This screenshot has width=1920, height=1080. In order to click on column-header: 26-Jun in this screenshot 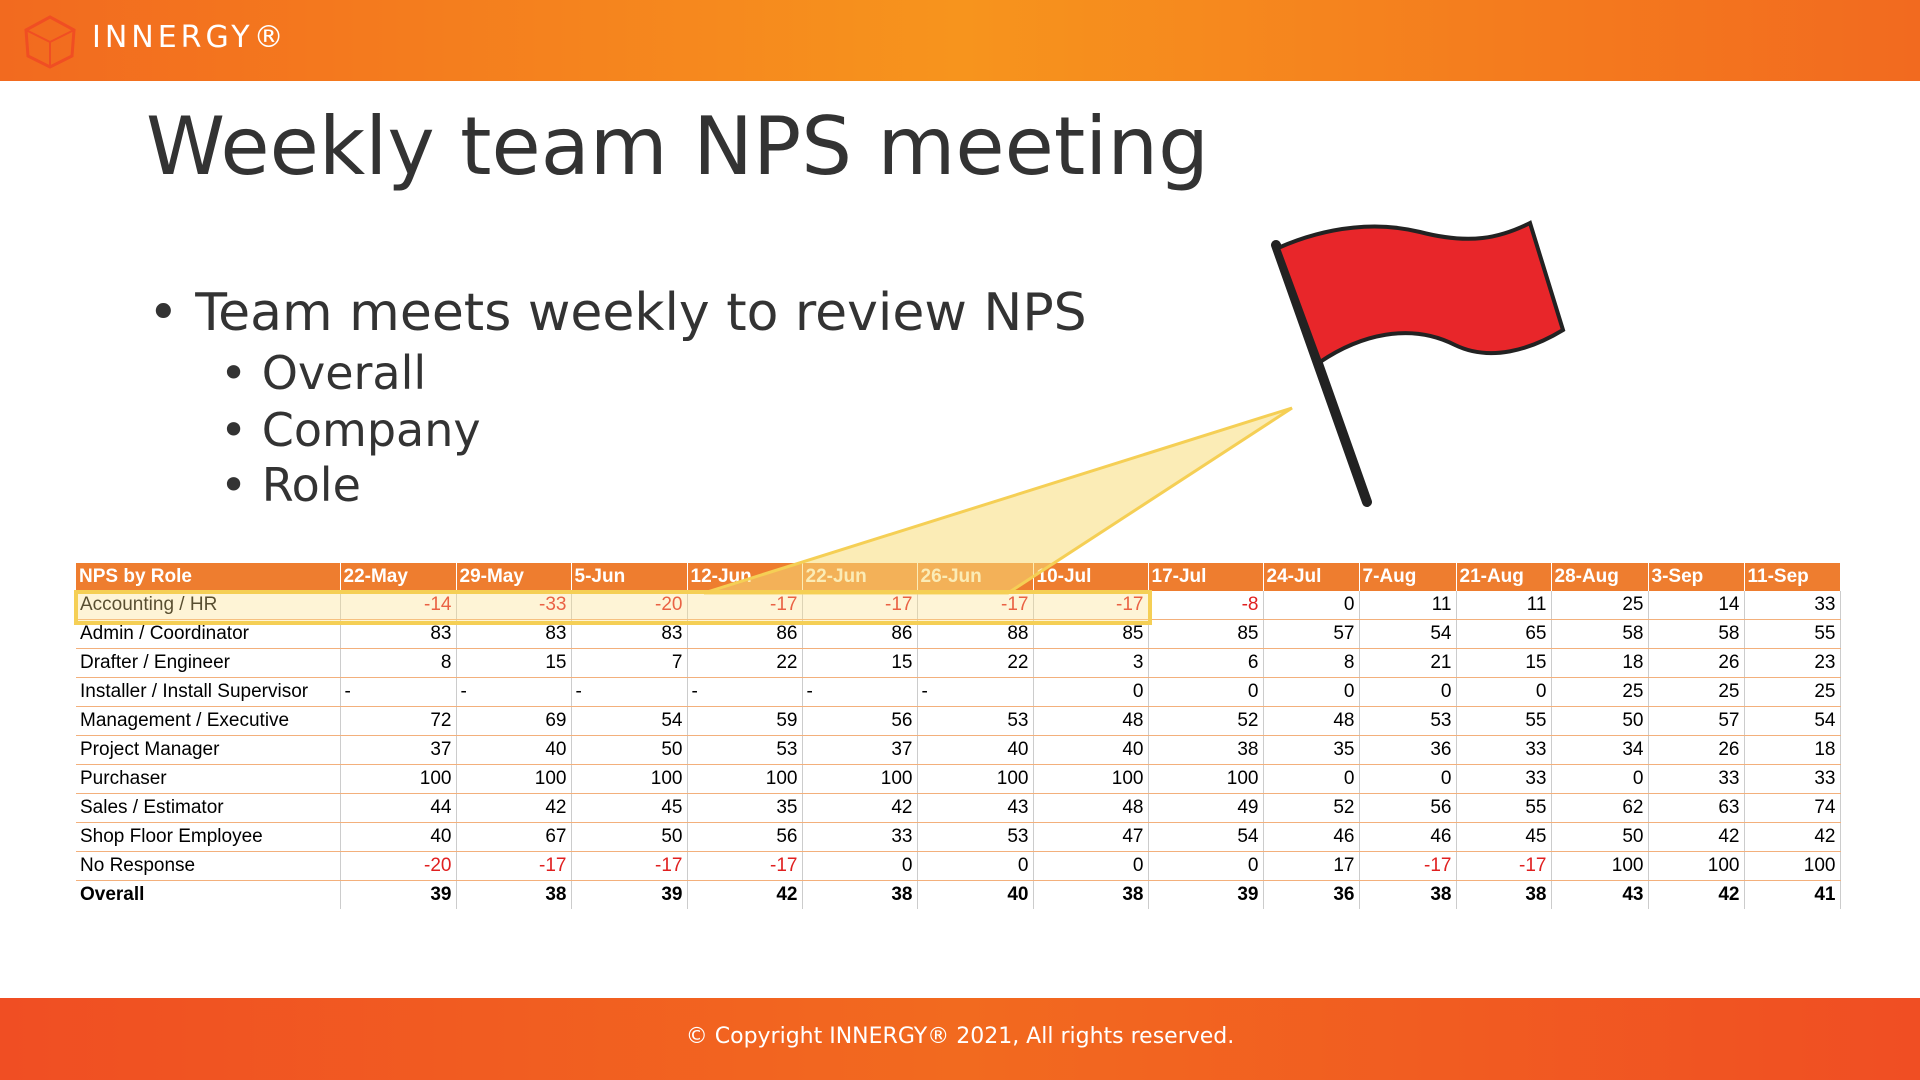, I will do `click(975, 577)`.